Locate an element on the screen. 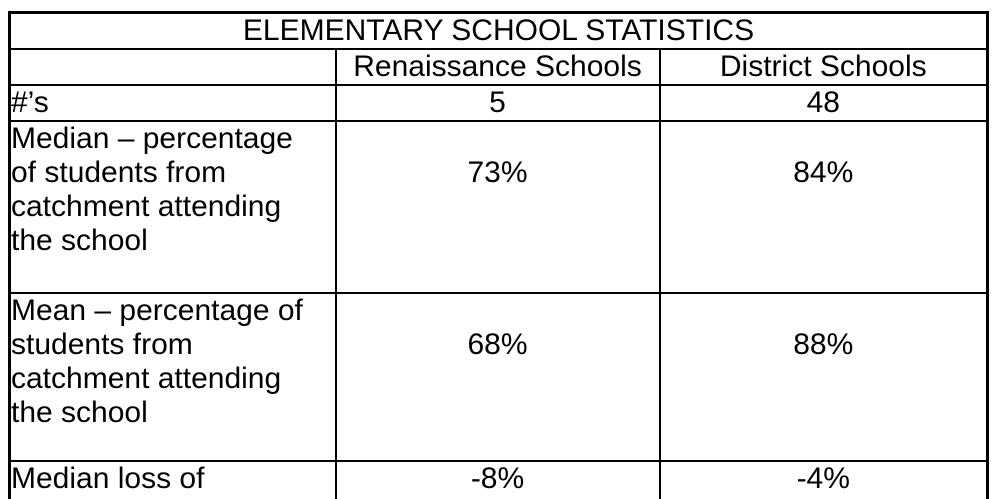 This screenshot has width=993, height=499. cell-mean-percentage-renaissance: 68% is located at coordinates (497, 377).